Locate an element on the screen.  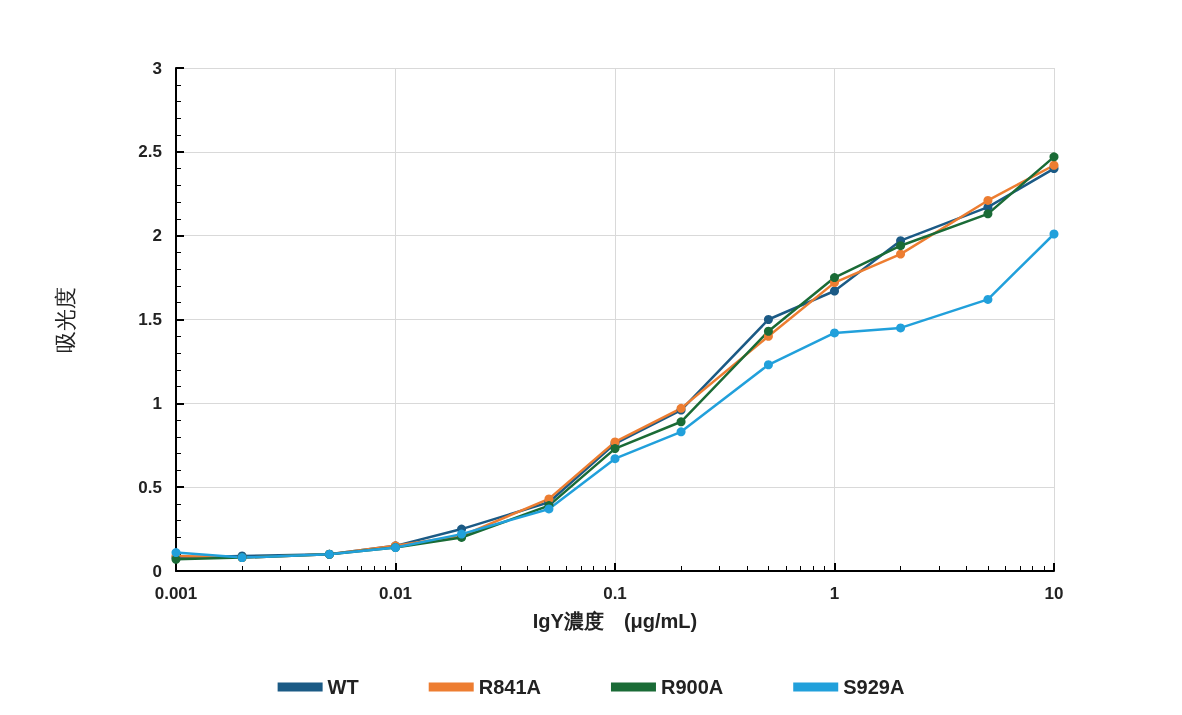
x-axis-title: IgY濃度 (μg/mL) is located at coordinates (615, 621).